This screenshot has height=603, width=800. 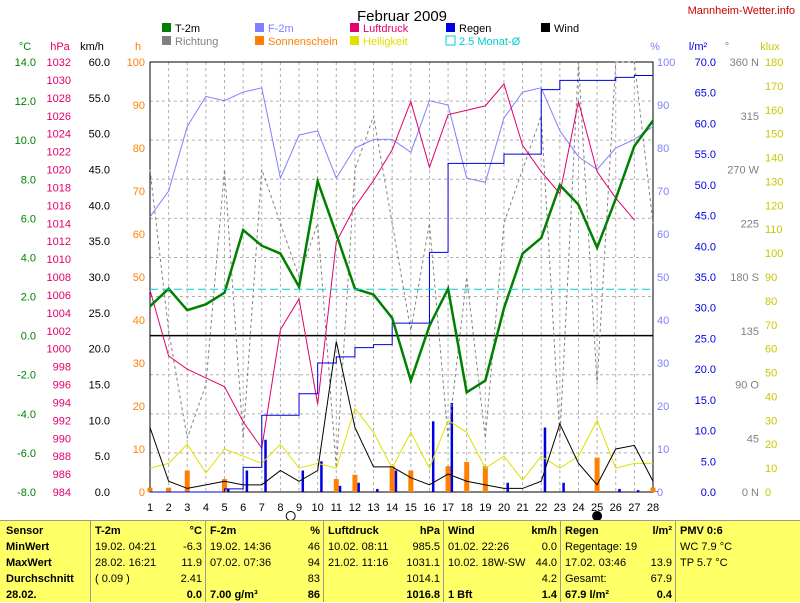 What do you see at coordinates (661, 579) in the screenshot?
I see `rain-total-value: 67.9` at bounding box center [661, 579].